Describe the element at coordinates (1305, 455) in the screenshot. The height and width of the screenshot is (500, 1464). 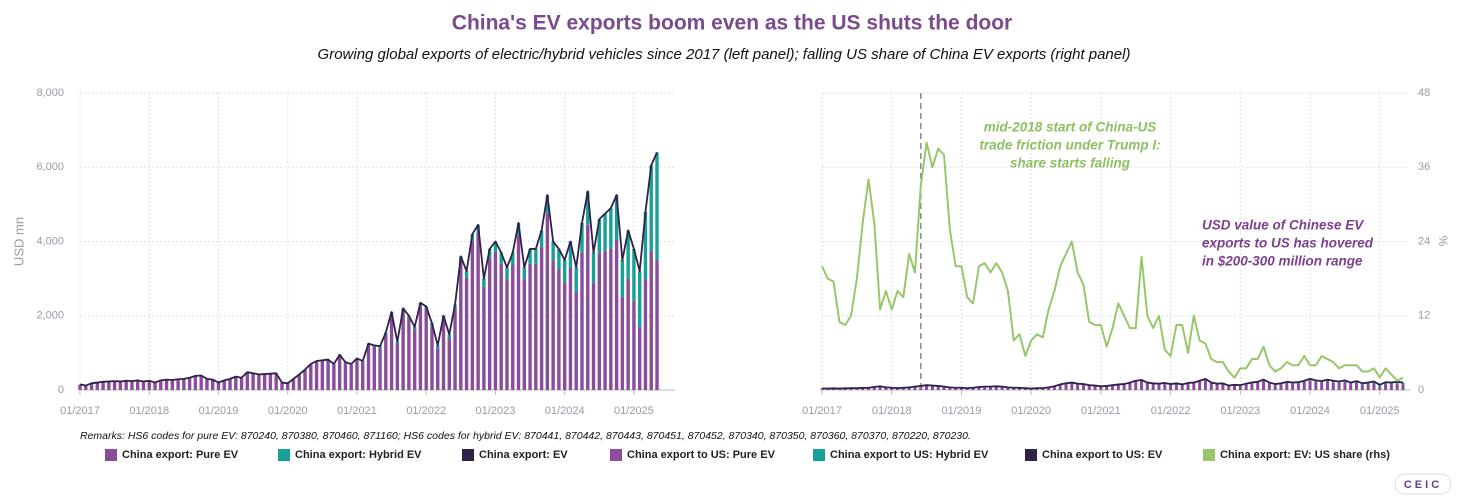
I see `legend-label: China export: EV: US share (rhs)` at that location.